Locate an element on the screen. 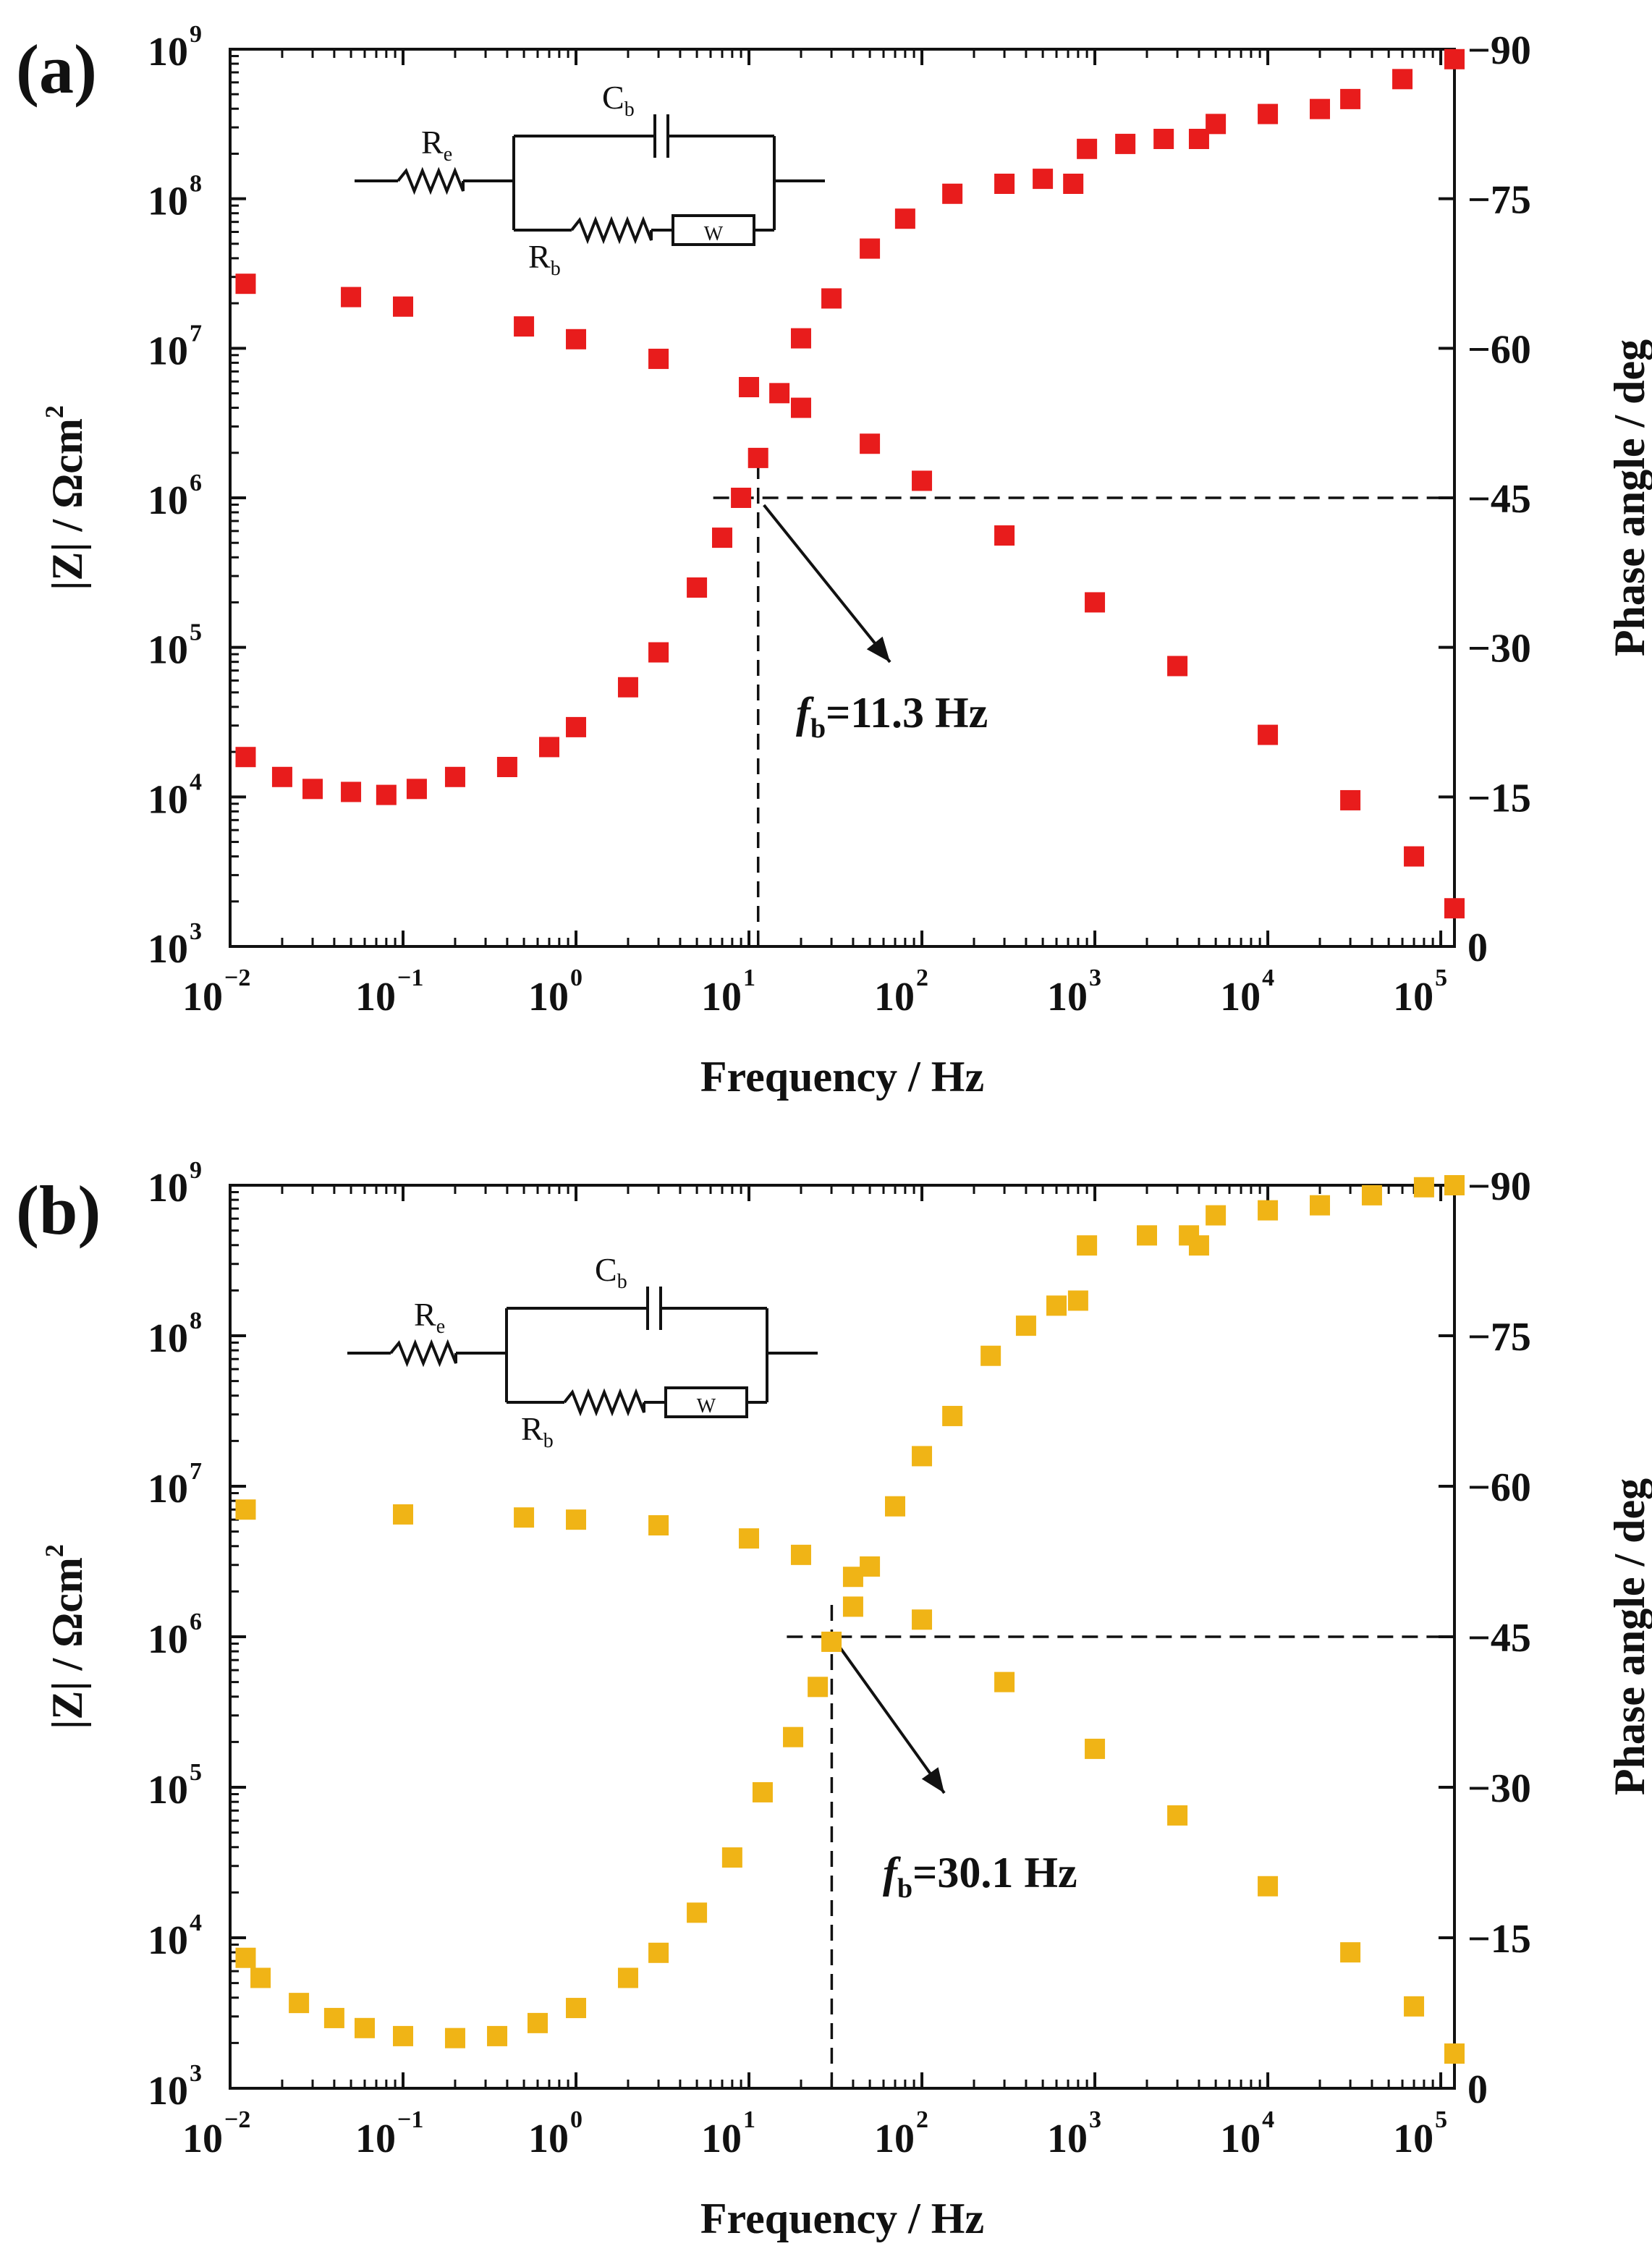 This screenshot has height=2267, width=1652. x-tick-exponent: 0 is located at coordinates (576, 2119).